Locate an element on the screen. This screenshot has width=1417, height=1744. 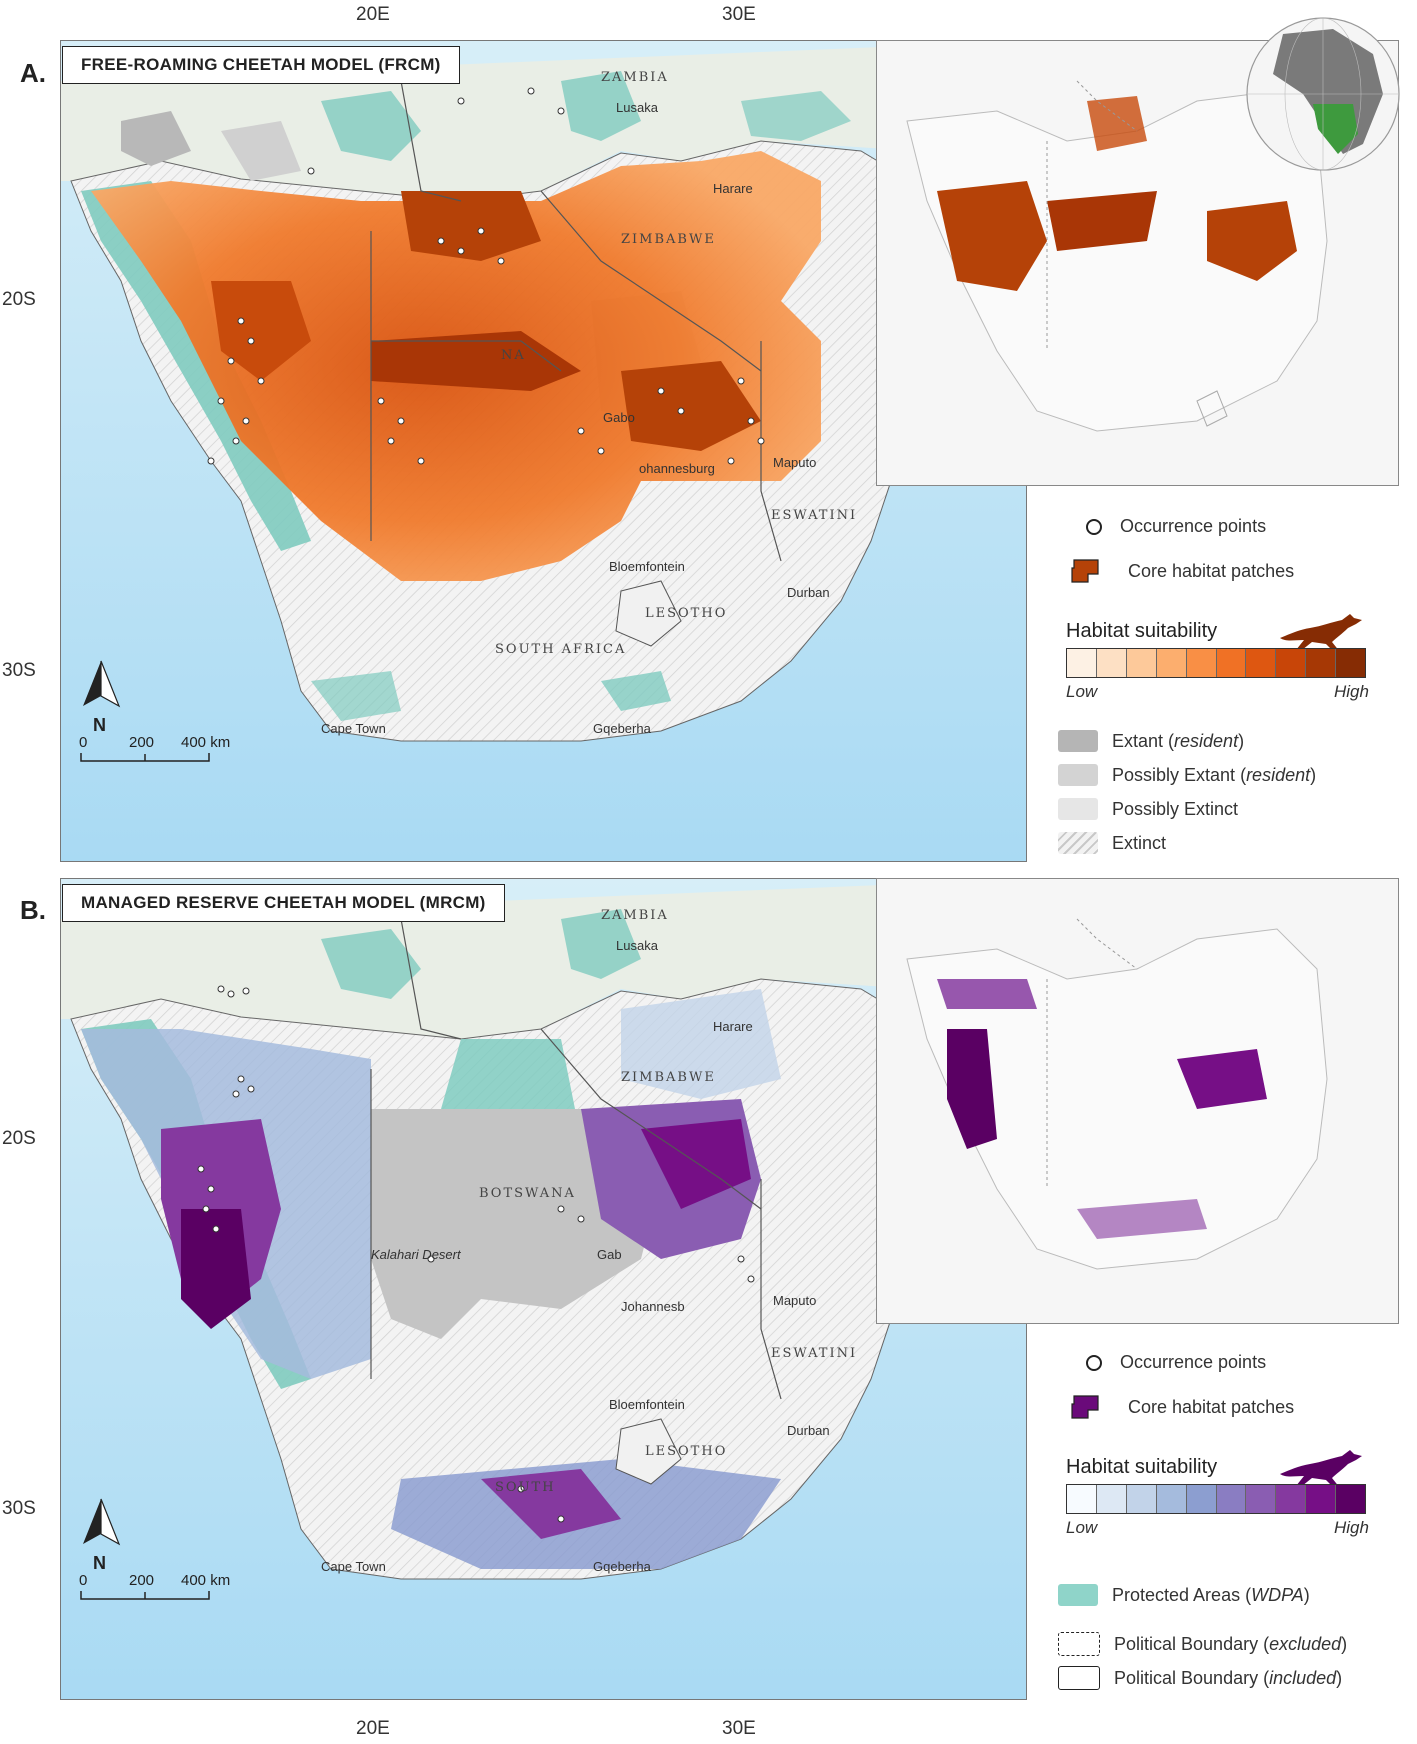
legend-hs-title-a: Habitat suitability is located at coordinates (1142, 631).